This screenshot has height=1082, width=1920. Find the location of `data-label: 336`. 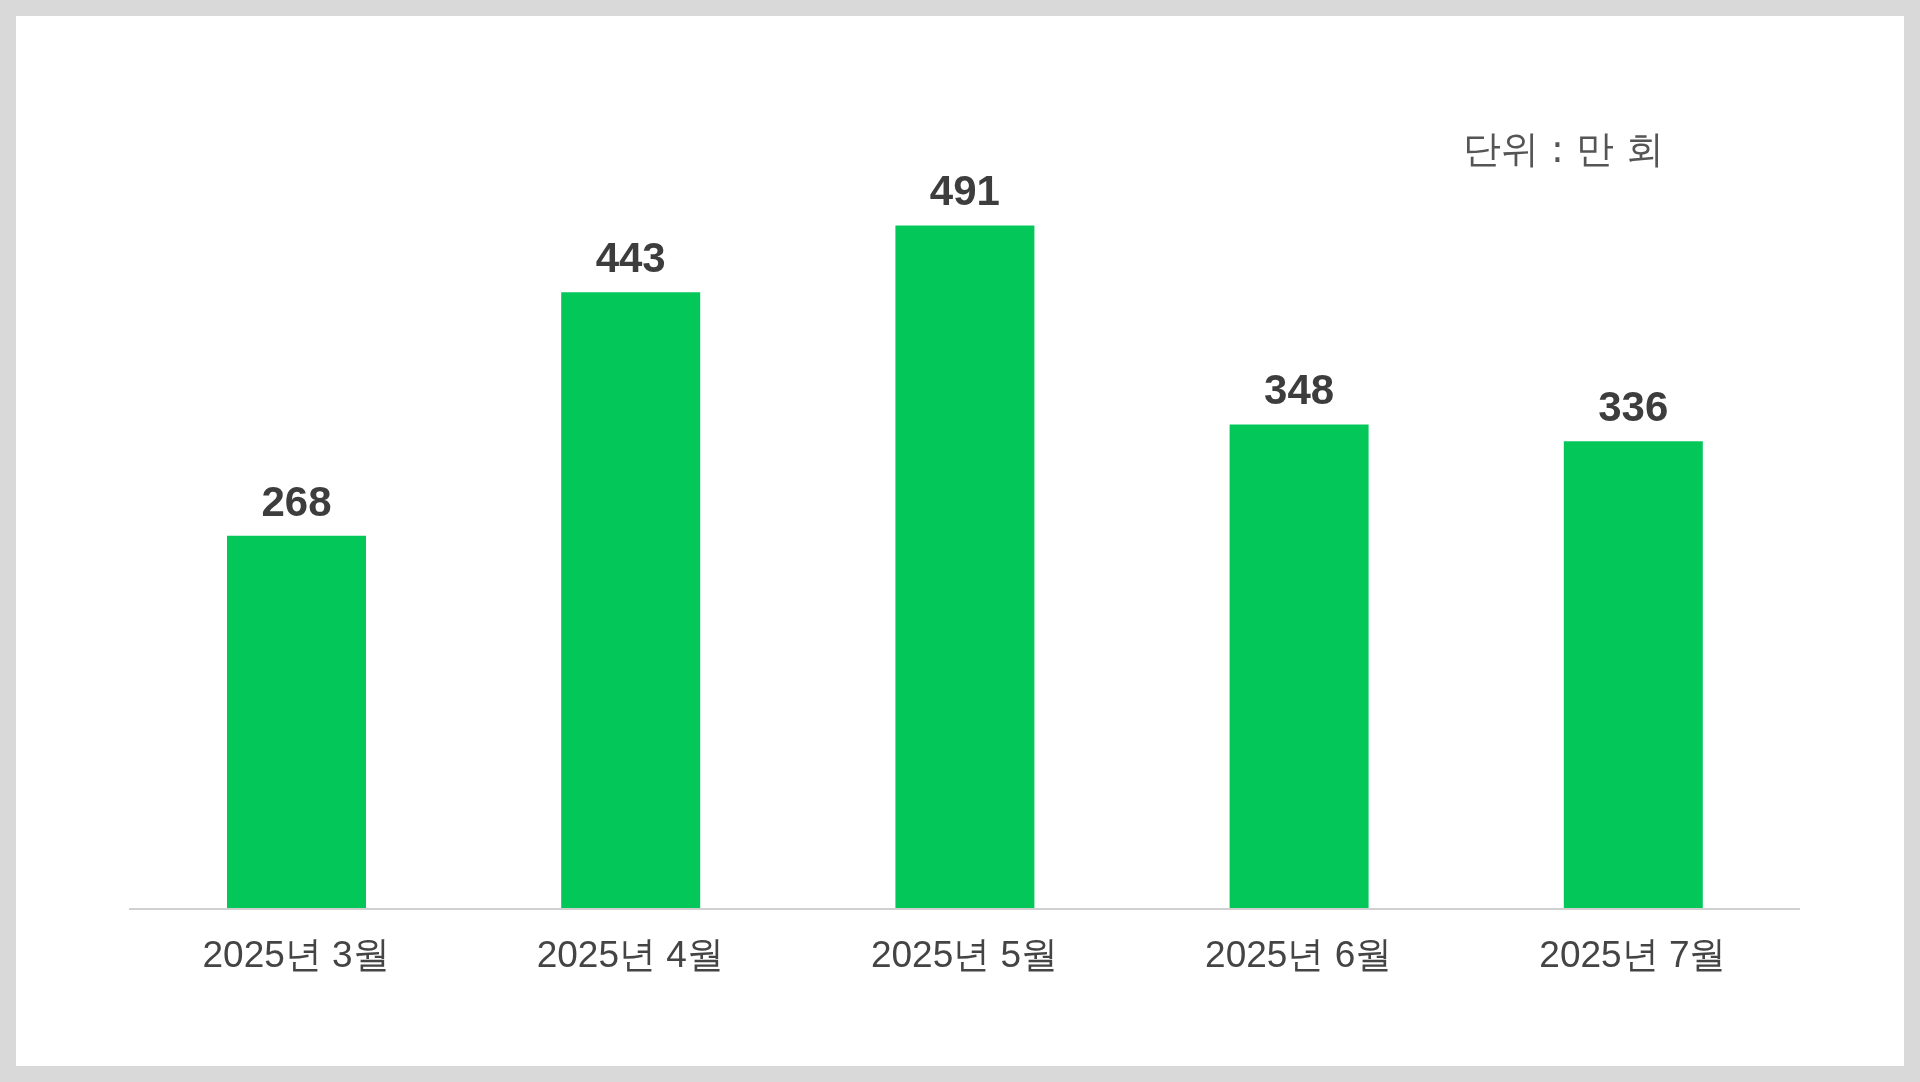

data-label: 336 is located at coordinates (1633, 407).